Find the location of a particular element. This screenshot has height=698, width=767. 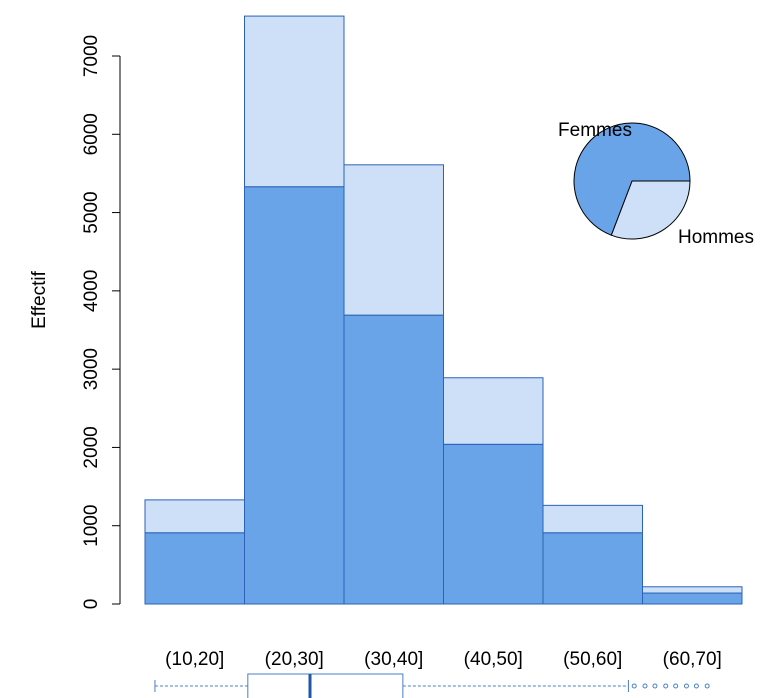

y-tick-label: 4000 is located at coordinates (91, 291).